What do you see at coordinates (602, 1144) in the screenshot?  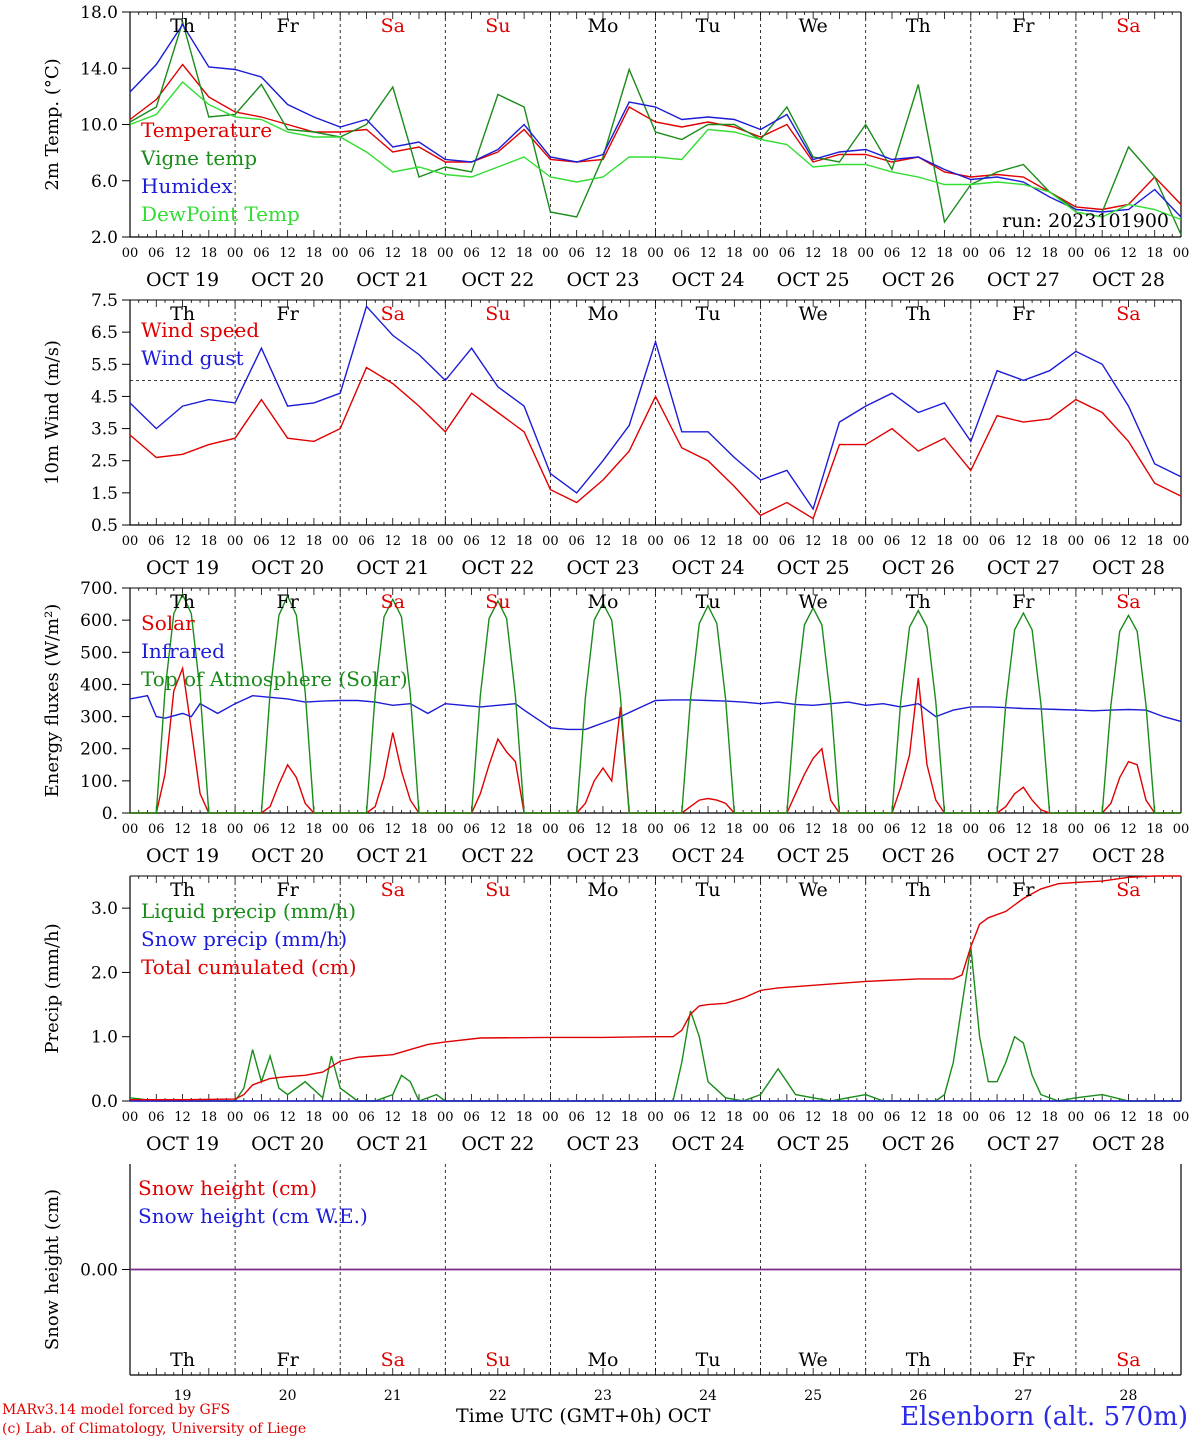 I see `date-label: OCT 23` at bounding box center [602, 1144].